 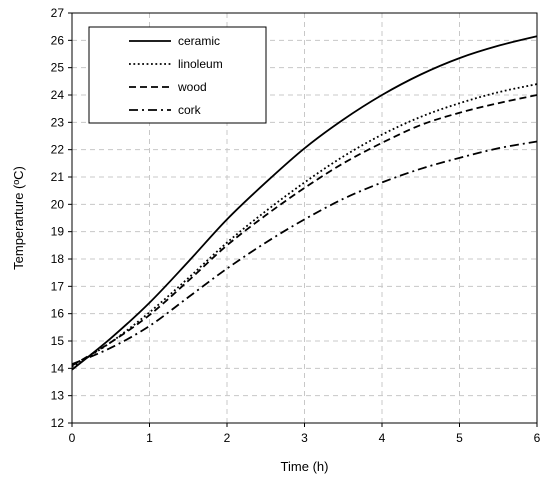 What do you see at coordinates (58, 40) in the screenshot?
I see `y-tick-label: 26` at bounding box center [58, 40].